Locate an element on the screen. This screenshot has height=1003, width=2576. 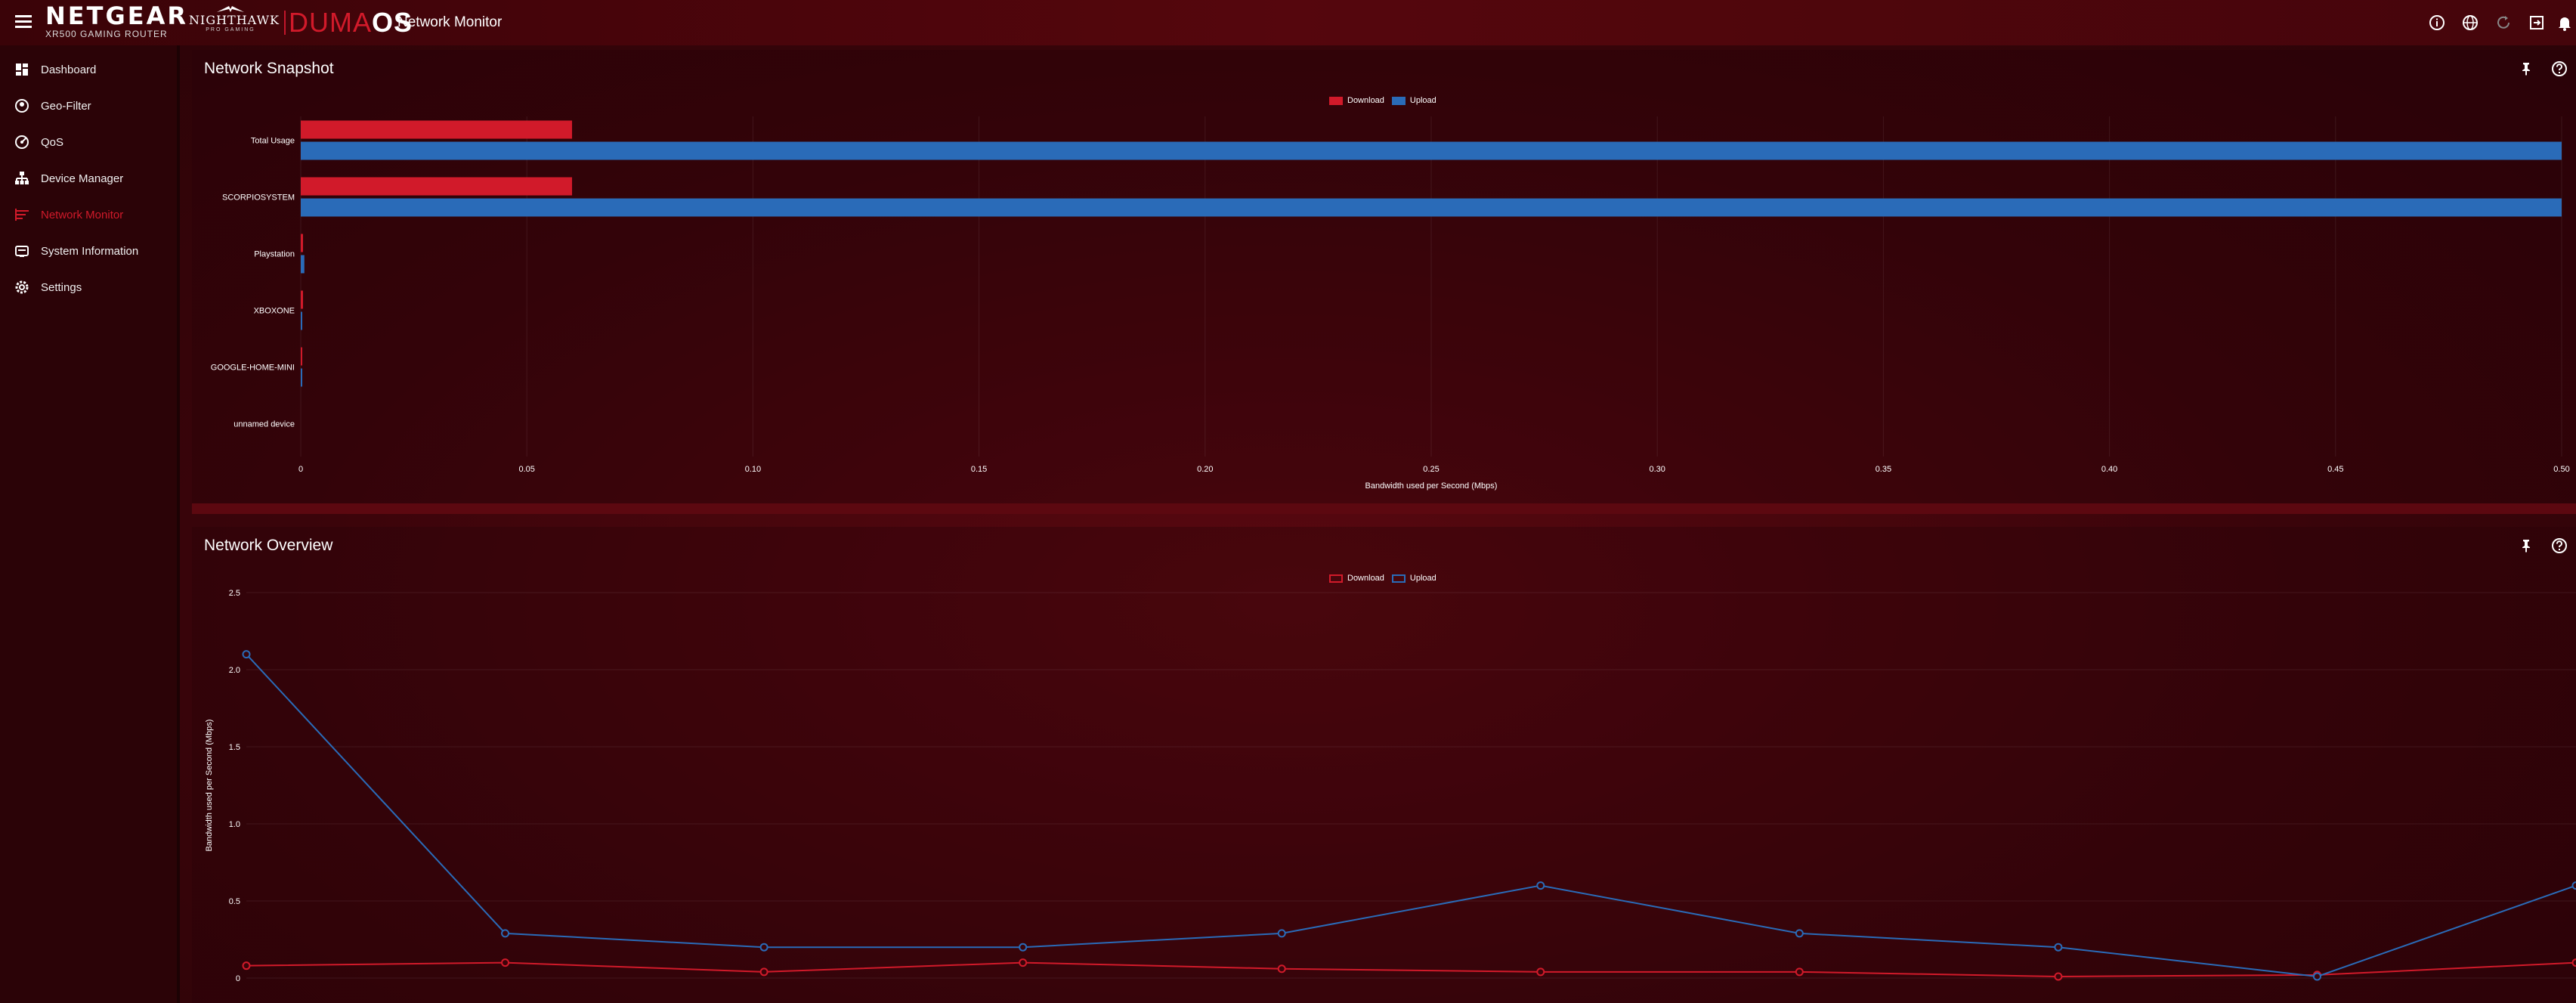
globe-icon is located at coordinates (2470, 23).